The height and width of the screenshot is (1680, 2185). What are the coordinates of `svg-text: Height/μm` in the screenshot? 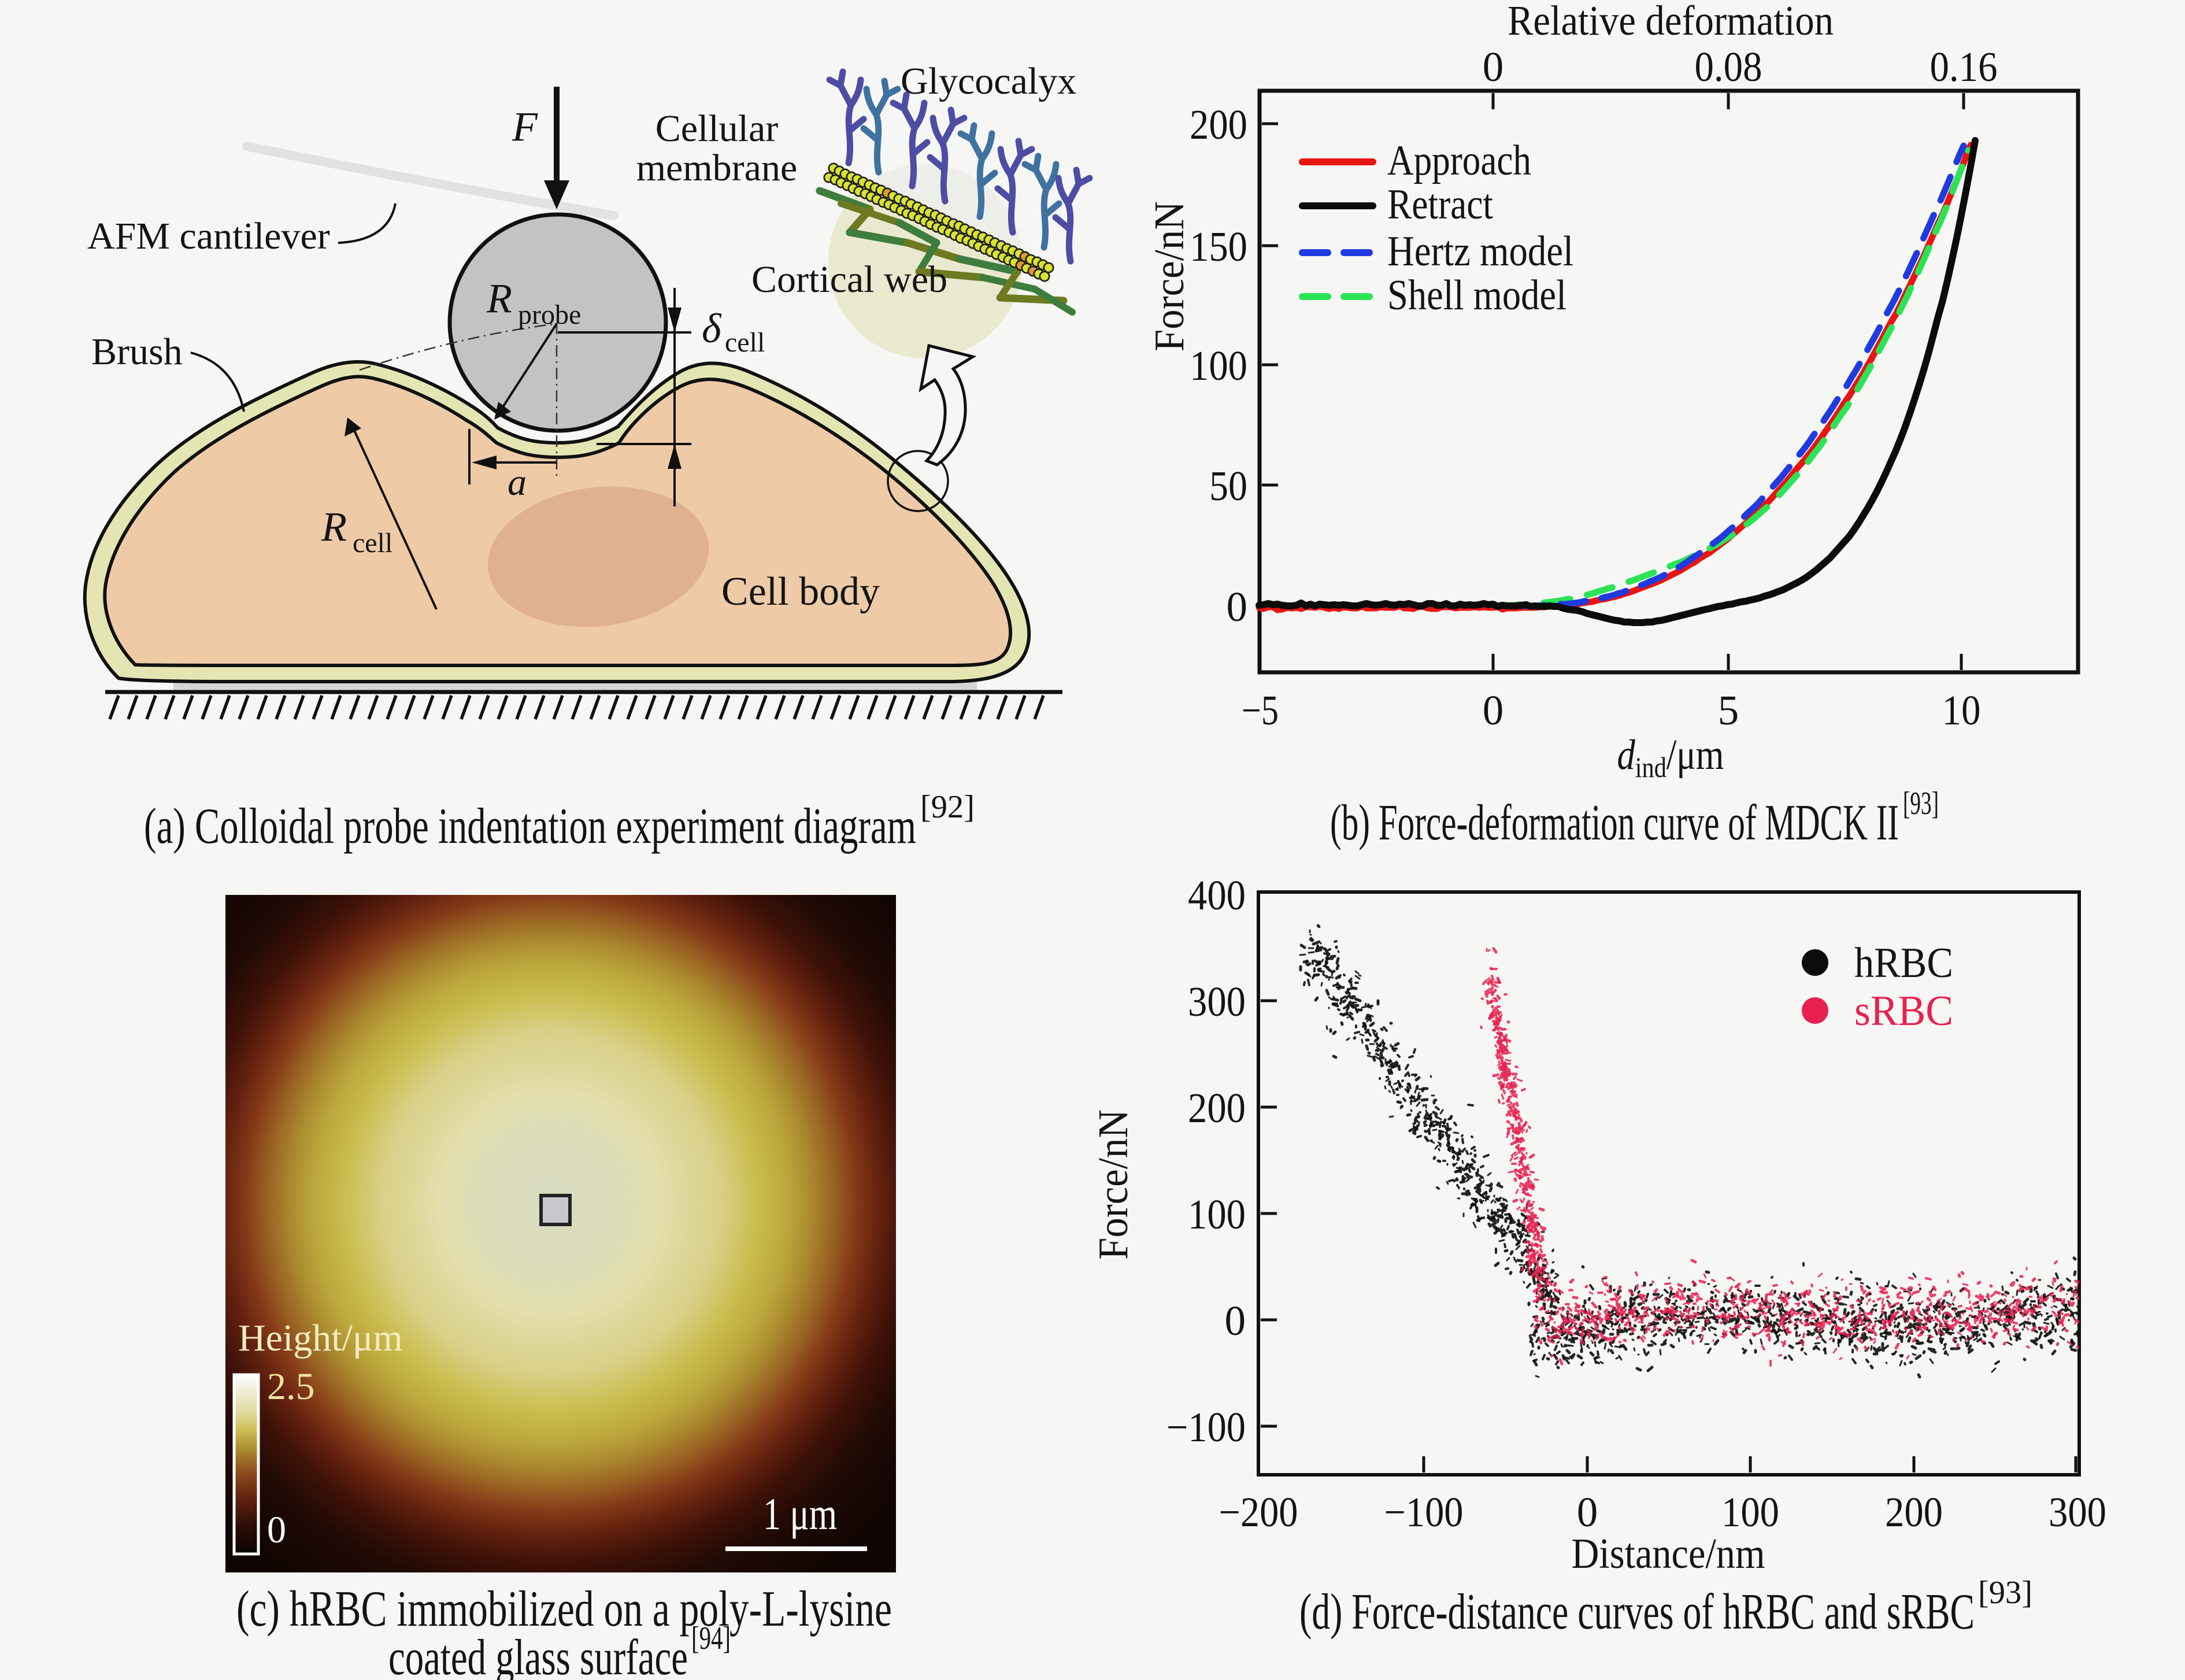 It's located at (320, 1338).